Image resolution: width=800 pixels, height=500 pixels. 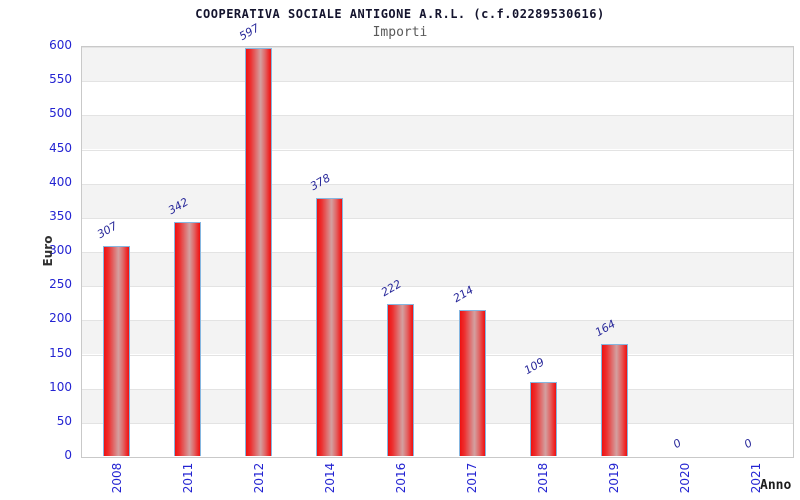 What do you see at coordinates (60, 284) in the screenshot?
I see `y-tick-label: 250` at bounding box center [60, 284].